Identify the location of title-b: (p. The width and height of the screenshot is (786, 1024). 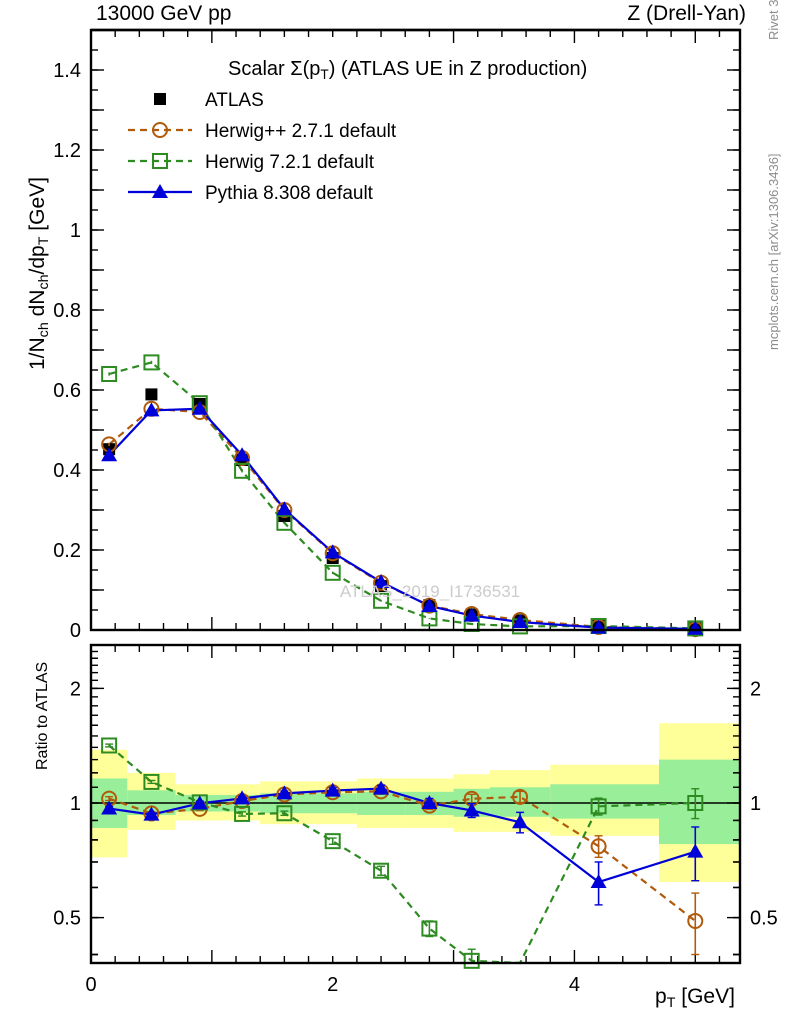
(311, 69).